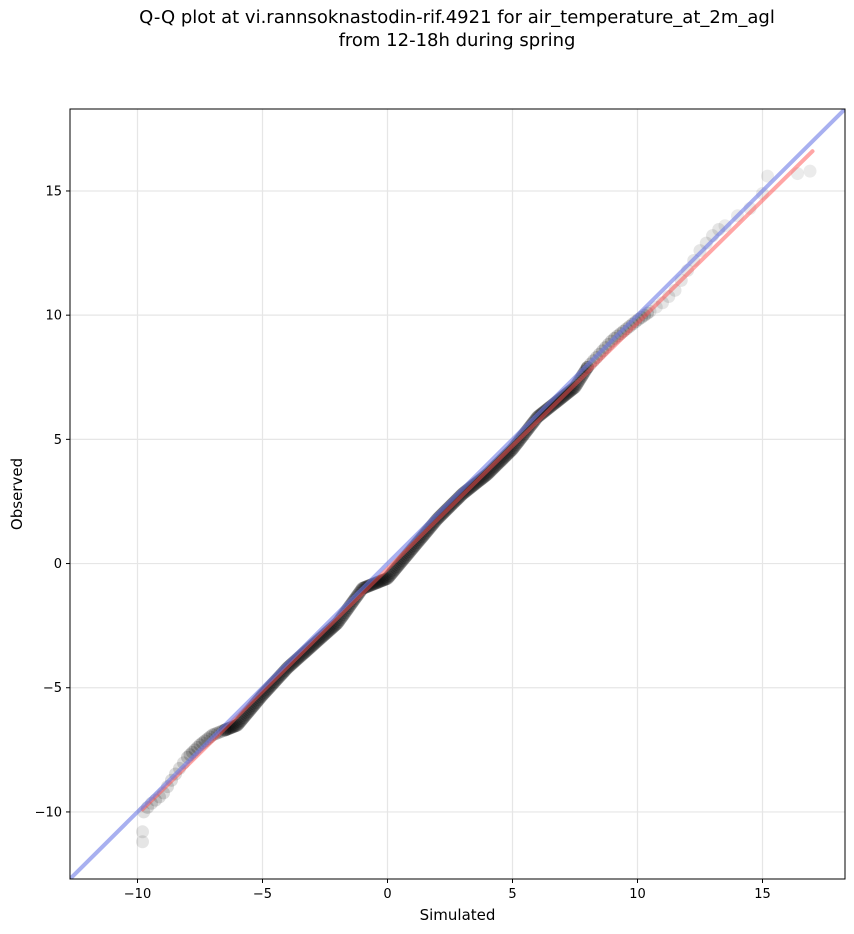 The width and height of the screenshot is (854, 934). I want to click on chart-title-line-2: from 12-18h during spring, so click(457, 40).